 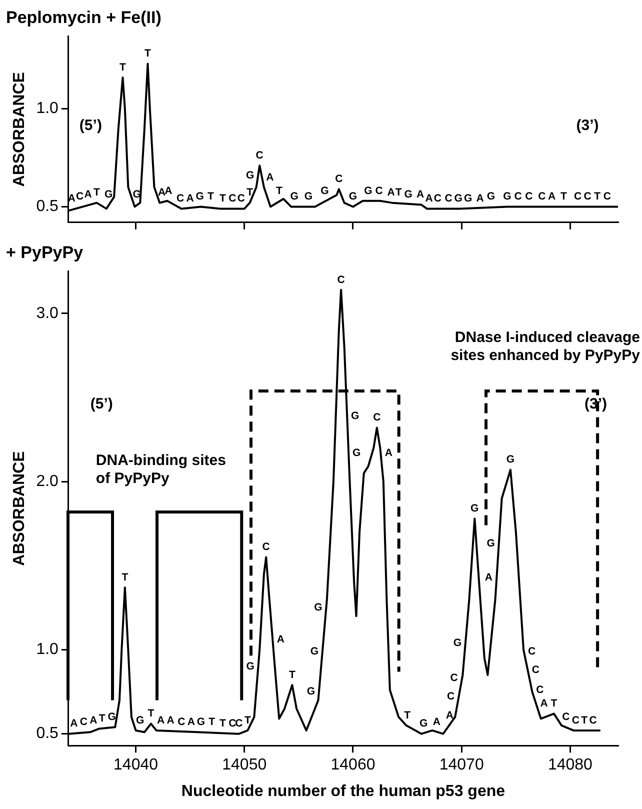 What do you see at coordinates (596, 403) in the screenshot?
I see `annotation: (3’)` at bounding box center [596, 403].